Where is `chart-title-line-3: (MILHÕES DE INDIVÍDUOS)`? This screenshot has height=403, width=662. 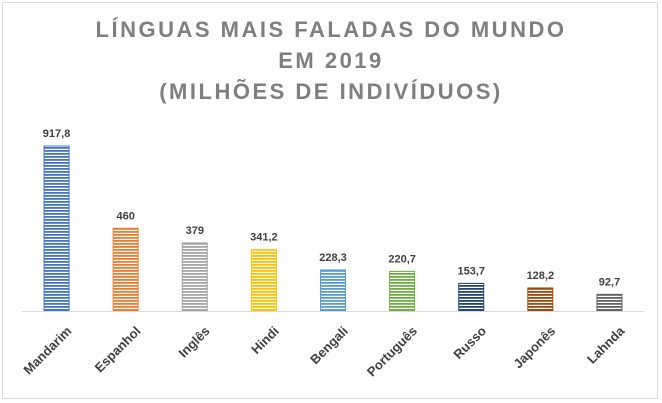 chart-title-line-3: (MILHÕES DE INDIVÍDUOS) is located at coordinates (331, 91).